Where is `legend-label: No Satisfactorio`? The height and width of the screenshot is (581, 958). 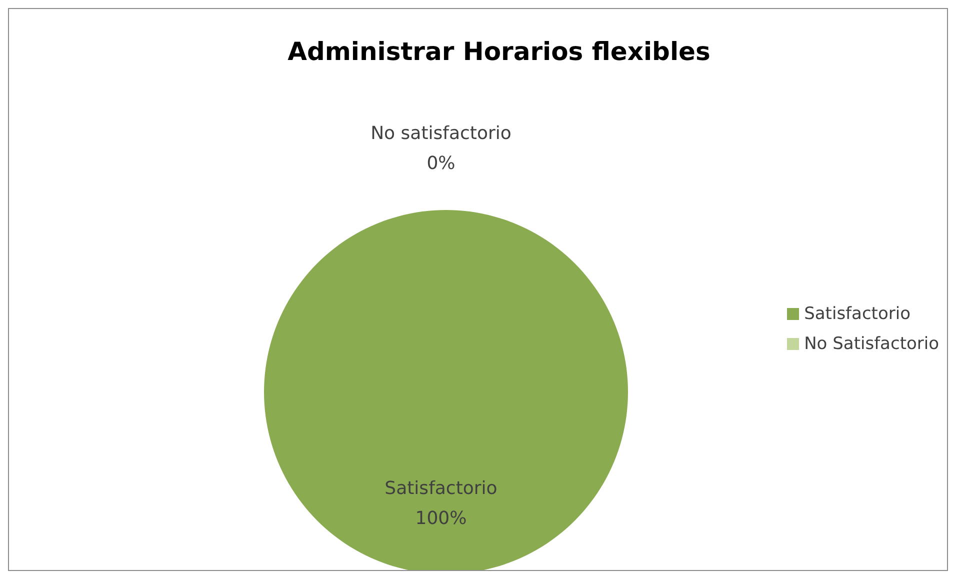 legend-label: No Satisfactorio is located at coordinates (871, 344).